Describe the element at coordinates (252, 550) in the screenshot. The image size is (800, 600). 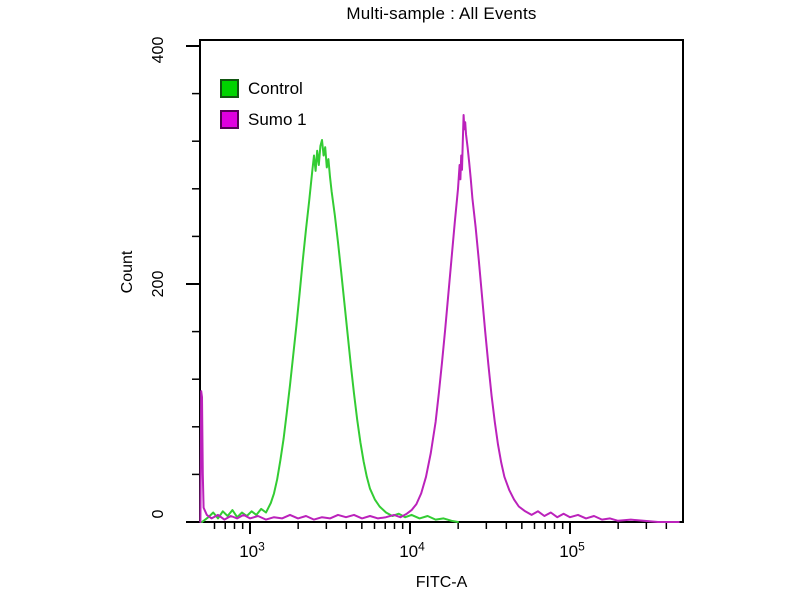
I see `x-tick-label-1e3: 10³` at that location.